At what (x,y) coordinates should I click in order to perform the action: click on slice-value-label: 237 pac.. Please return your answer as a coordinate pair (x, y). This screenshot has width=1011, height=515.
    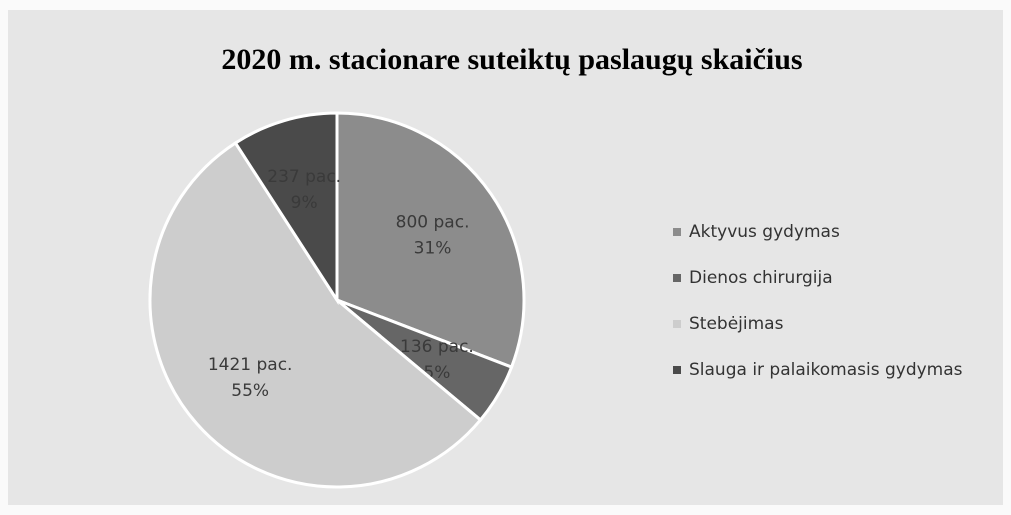
    Looking at the image, I should click on (304, 177).